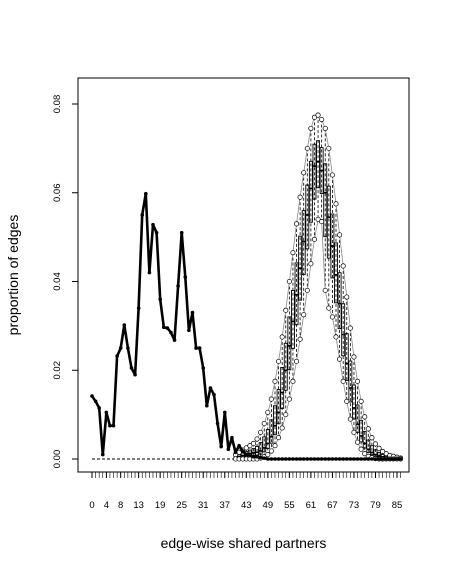 Image resolution: width=451 pixels, height=571 pixels. I want to click on x-tick-label: 73, so click(354, 505).